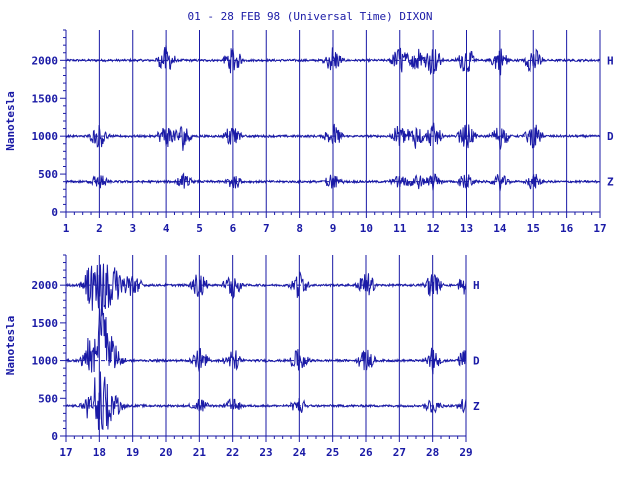 The height and width of the screenshot is (480, 640). I want to click on x-tick-label: 28, so click(432, 452).